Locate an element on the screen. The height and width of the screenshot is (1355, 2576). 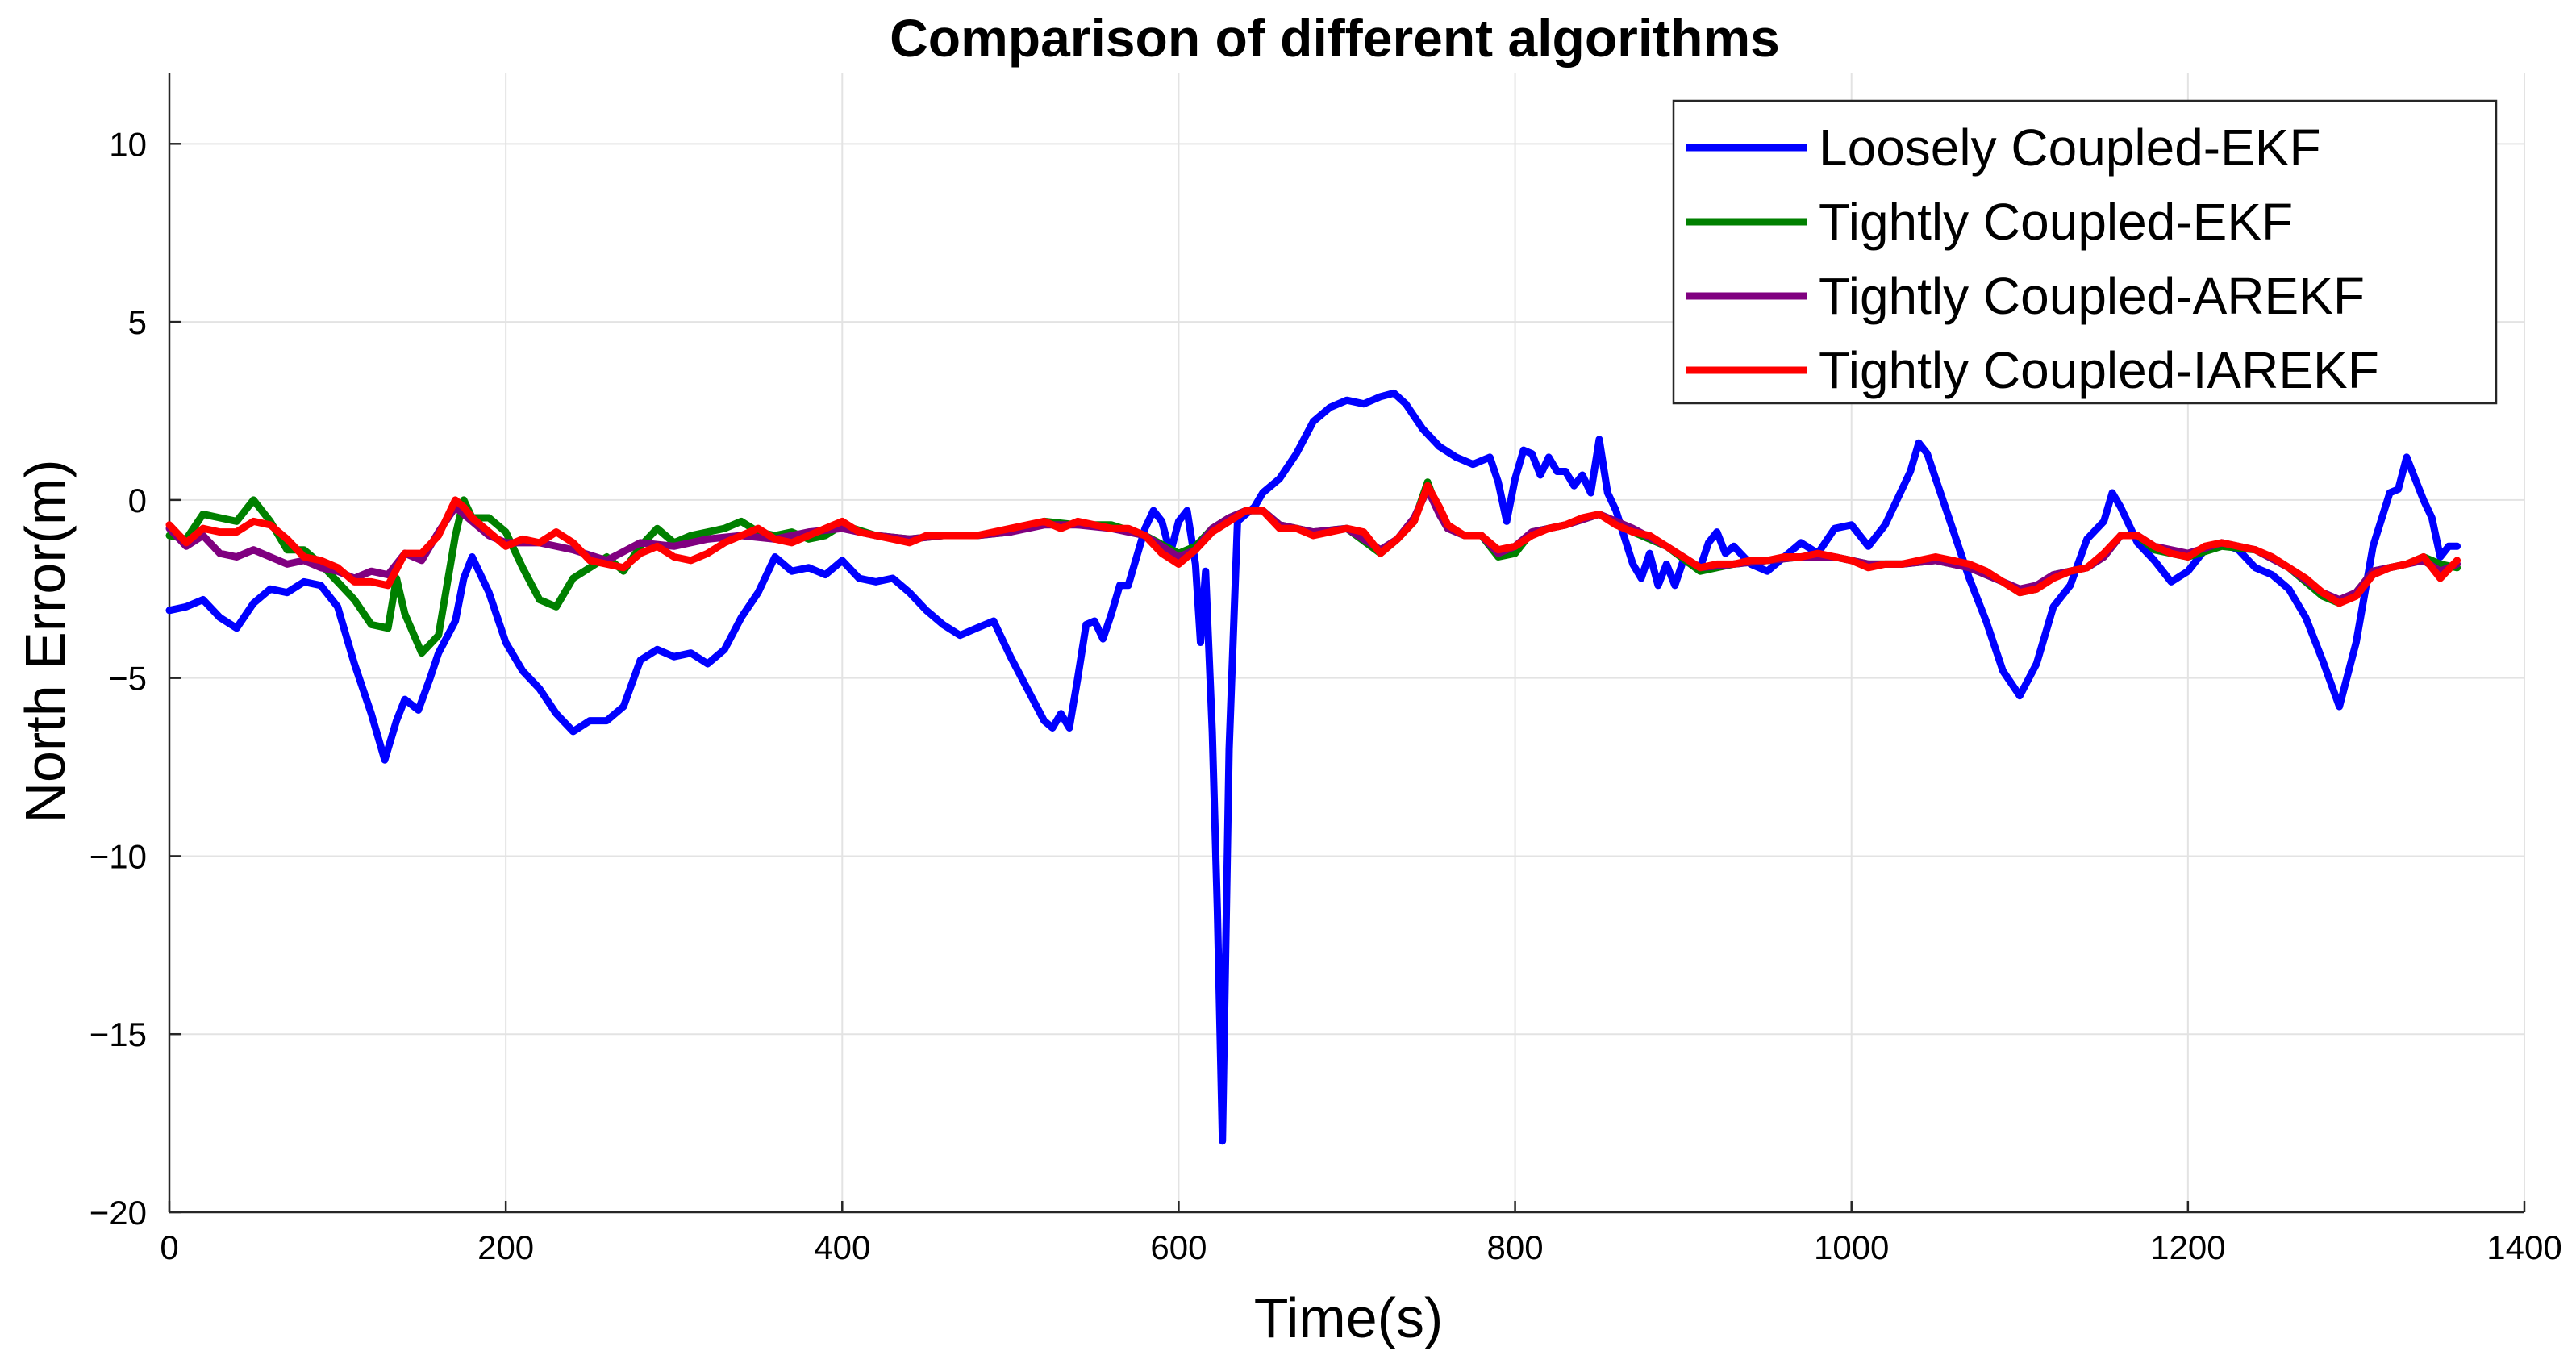
legend-entry: Tightly Coupled-EKF is located at coordinates (2056, 222).